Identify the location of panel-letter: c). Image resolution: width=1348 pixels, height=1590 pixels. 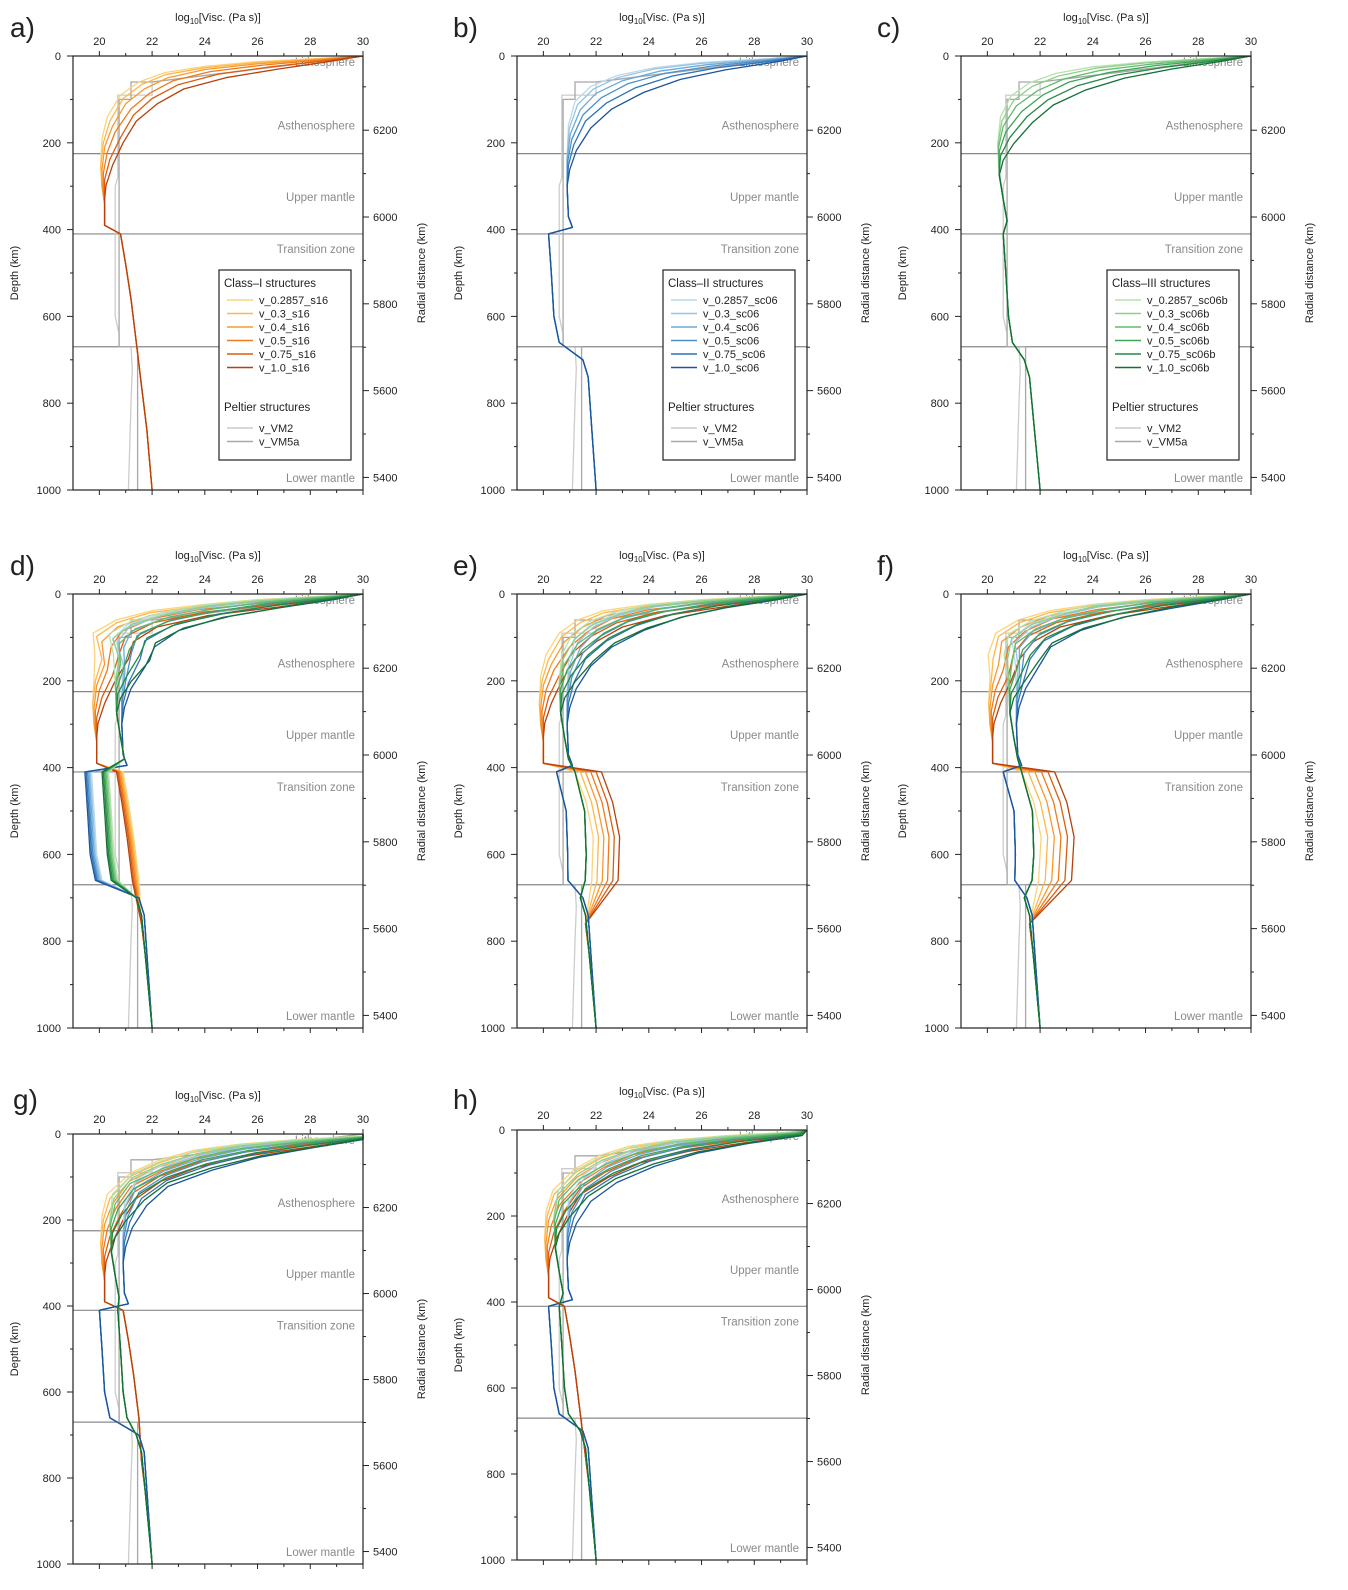
(888, 27).